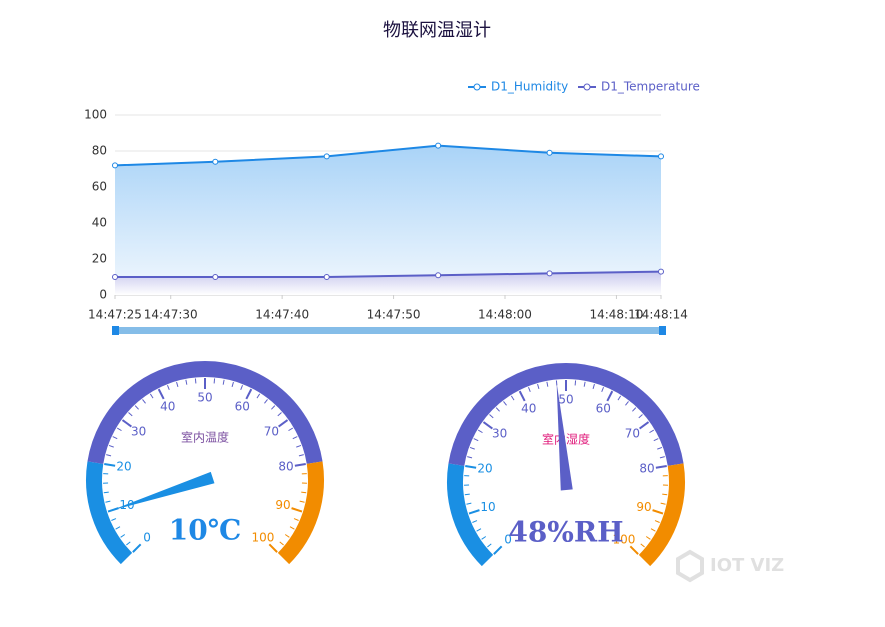  Describe the element at coordinates (643, 507) in the screenshot. I see `gauge-tick-label: 90` at that location.